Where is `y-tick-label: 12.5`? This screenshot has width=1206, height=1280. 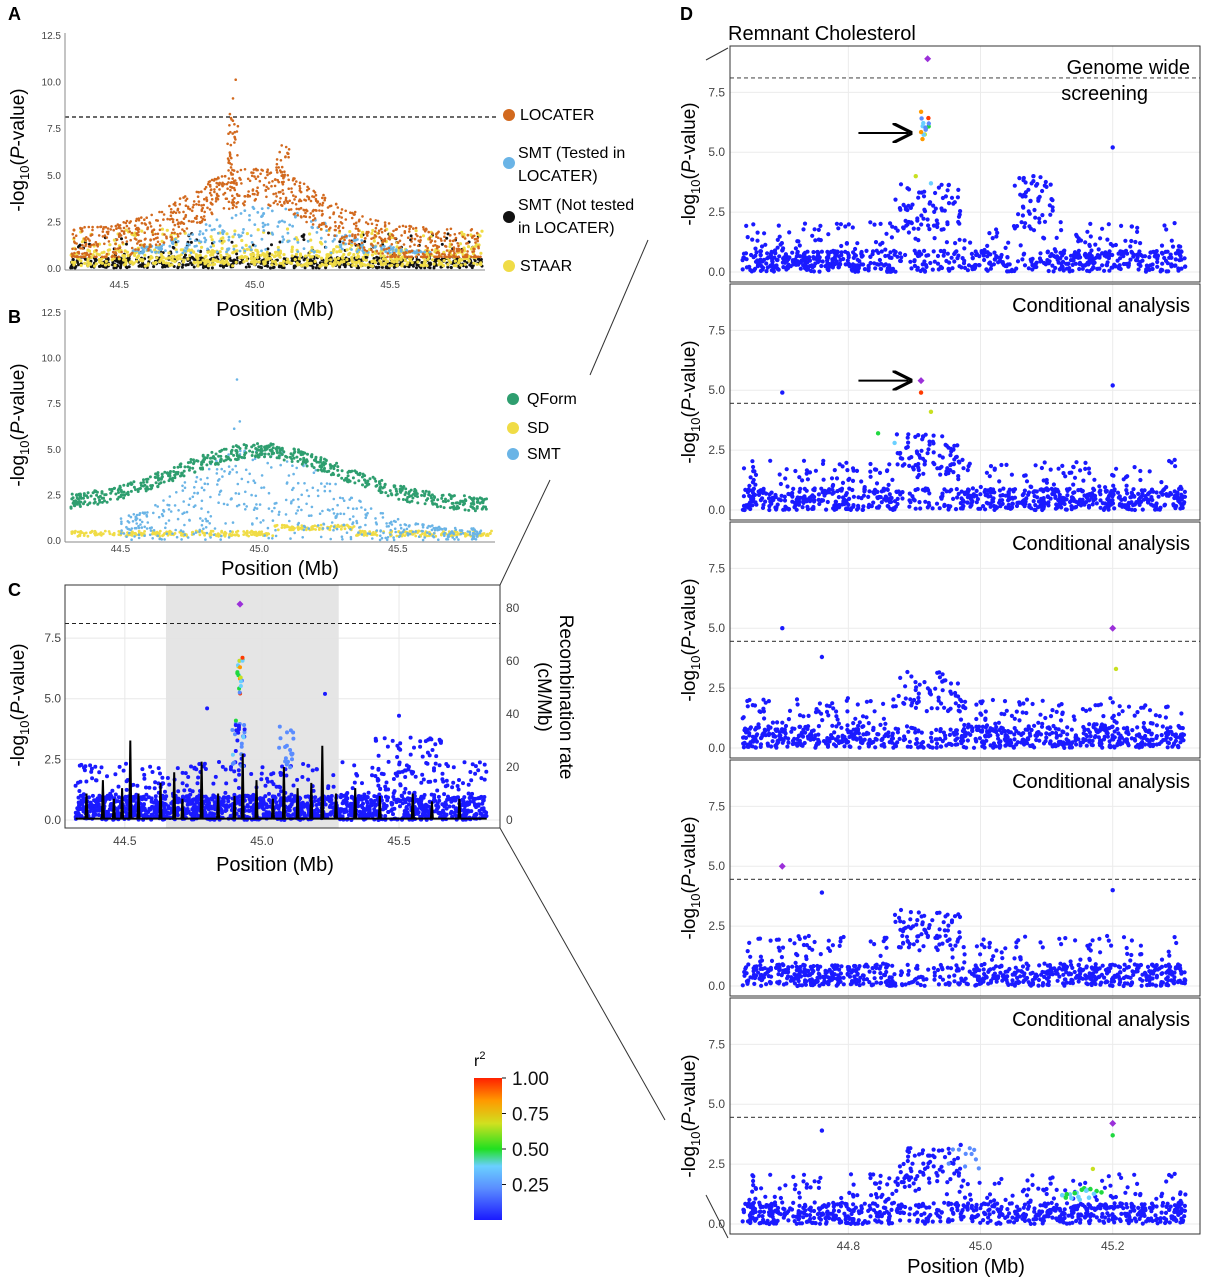 y-tick-label: 12.5 is located at coordinates (52, 36).